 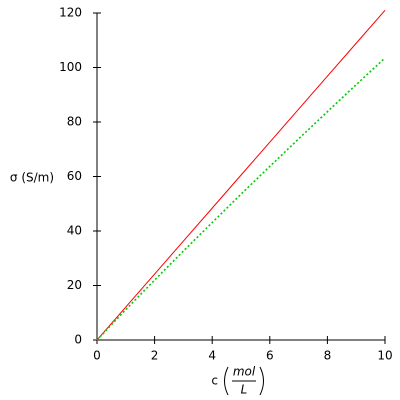 I want to click on x-tick-label: 4, so click(x=212, y=356).